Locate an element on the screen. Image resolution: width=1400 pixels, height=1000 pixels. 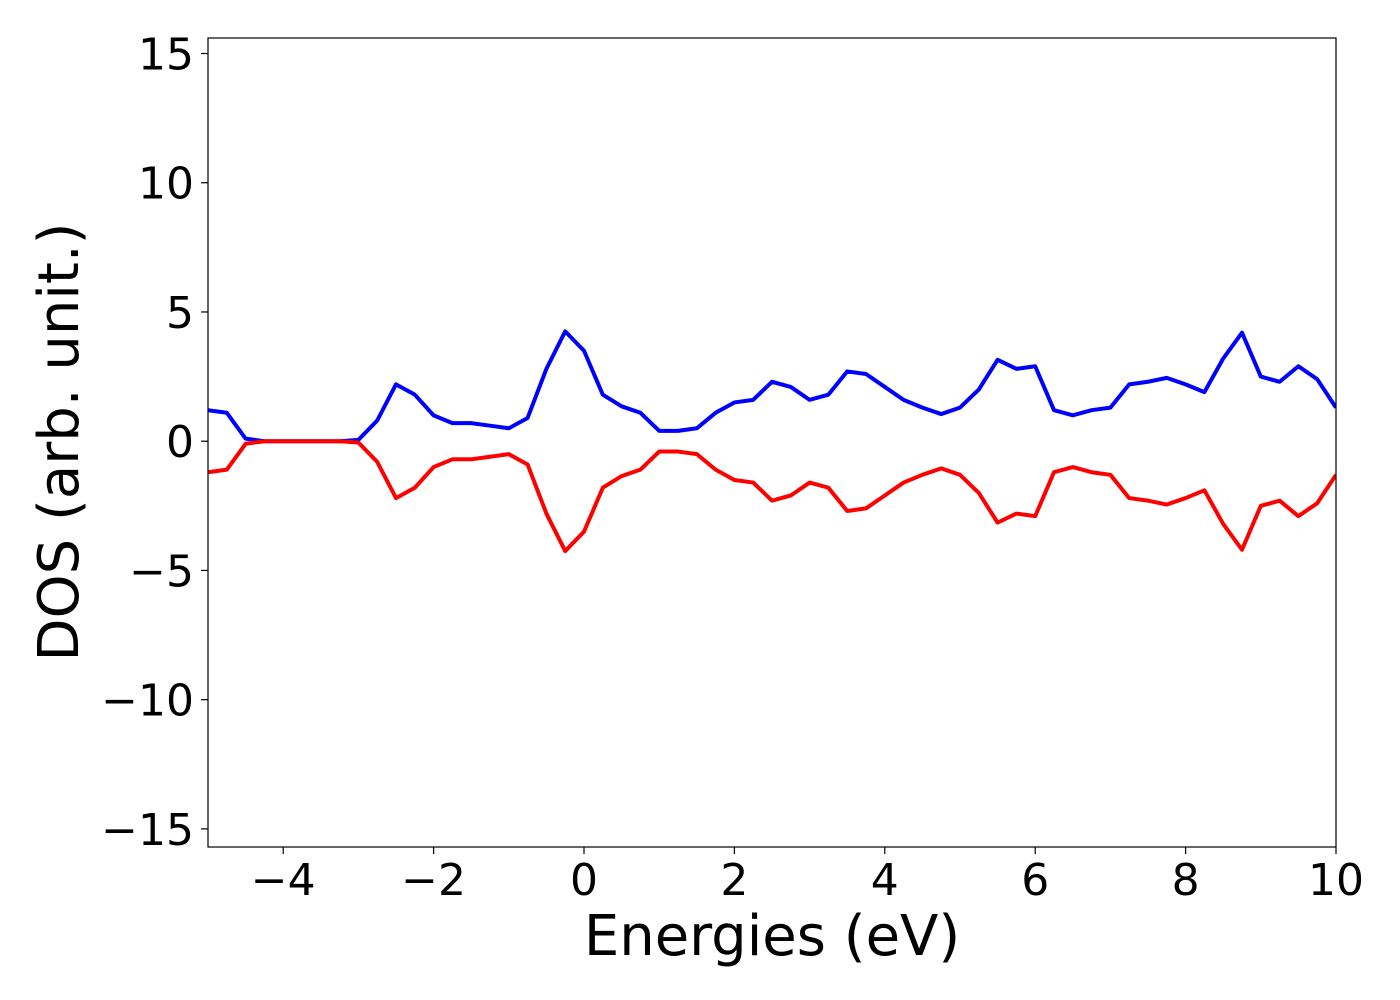
x-tick-label: −4 is located at coordinates (283, 880).